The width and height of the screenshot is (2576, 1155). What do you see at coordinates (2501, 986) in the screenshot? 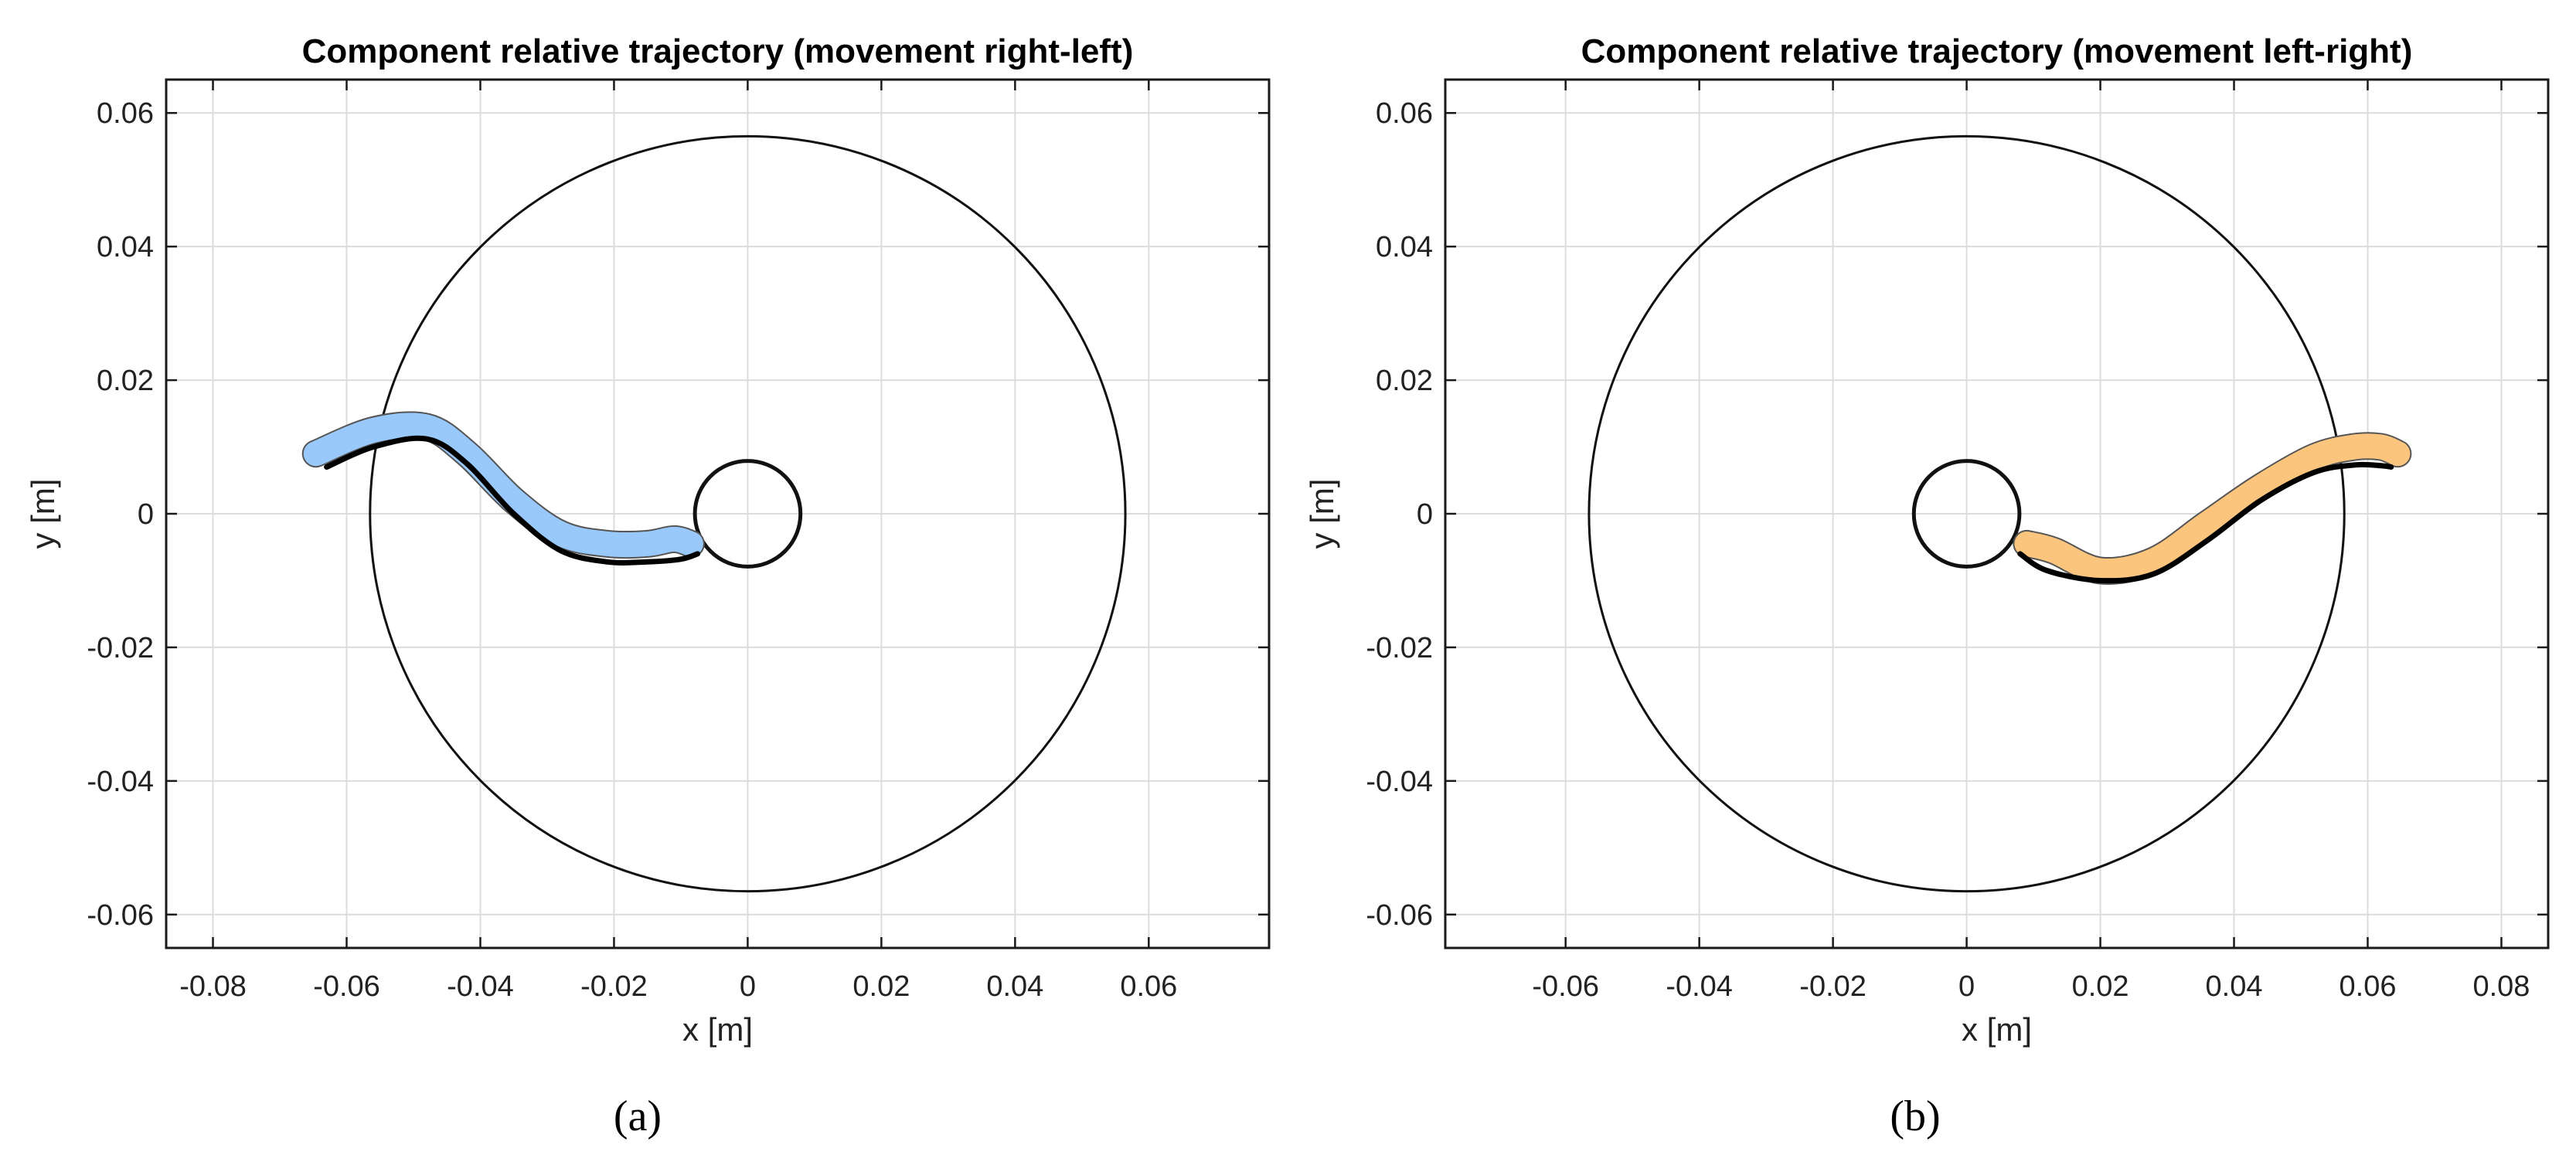
I see `x-tick-label: 0.08` at bounding box center [2501, 986].